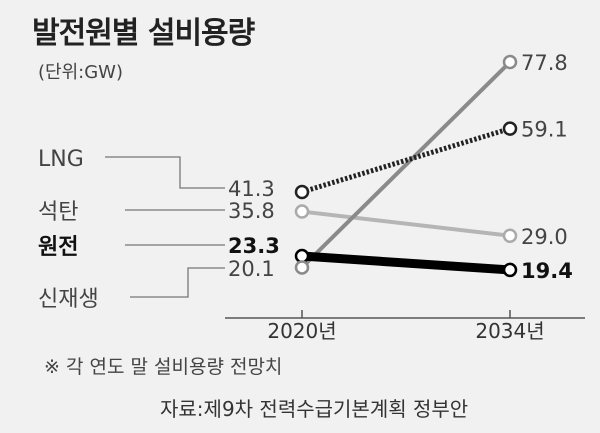  Describe the element at coordinates (509, 331) in the screenshot. I see `x-tick-label: 2034년` at that location.